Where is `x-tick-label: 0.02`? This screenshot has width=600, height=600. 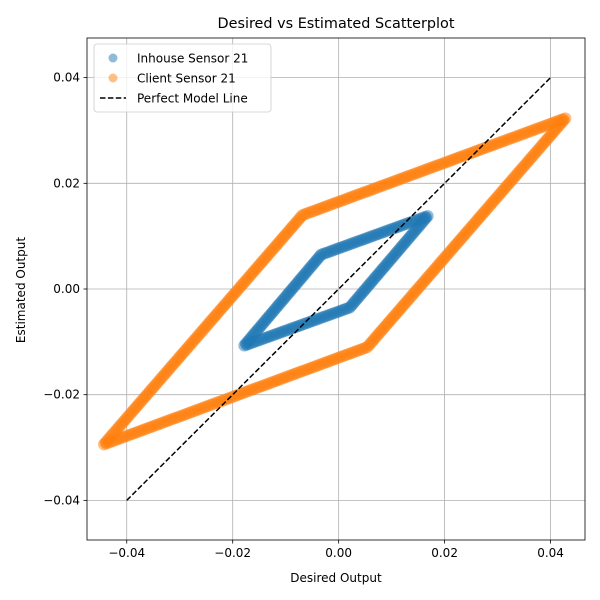 x-tick-label: 0.02 is located at coordinates (444, 553).